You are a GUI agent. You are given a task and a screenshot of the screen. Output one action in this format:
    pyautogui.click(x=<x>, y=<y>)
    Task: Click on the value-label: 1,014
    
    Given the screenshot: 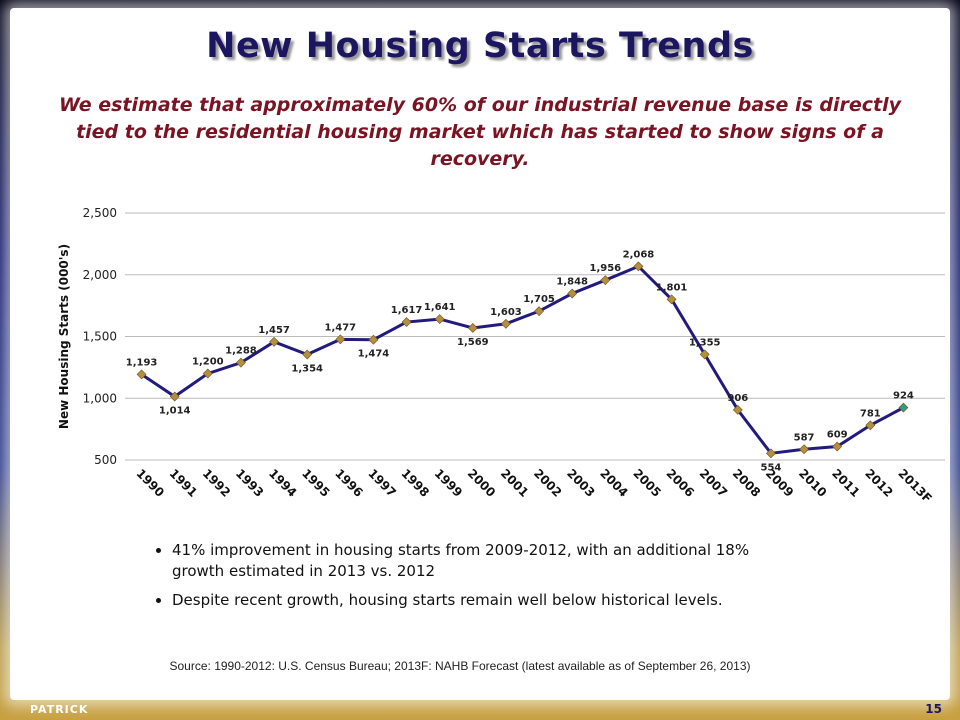 What is the action you would take?
    pyautogui.click(x=175, y=411)
    